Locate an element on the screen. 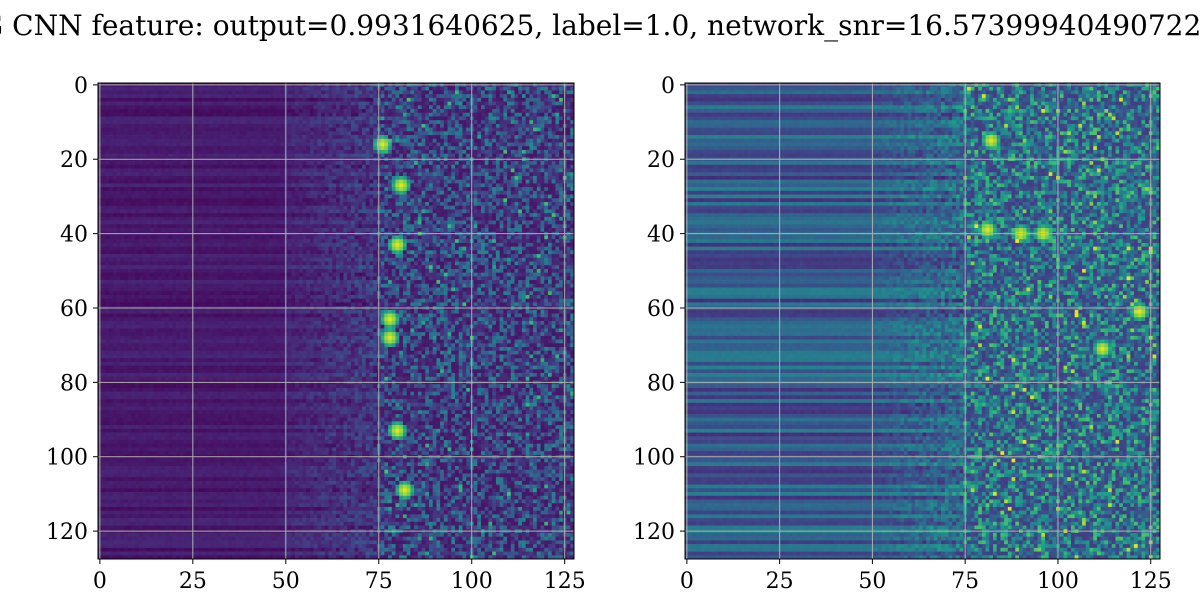 The image size is (1200, 600). y-axis-ticks-left: 0 20 40 60 80 100 120 is located at coordinates (72, 309).